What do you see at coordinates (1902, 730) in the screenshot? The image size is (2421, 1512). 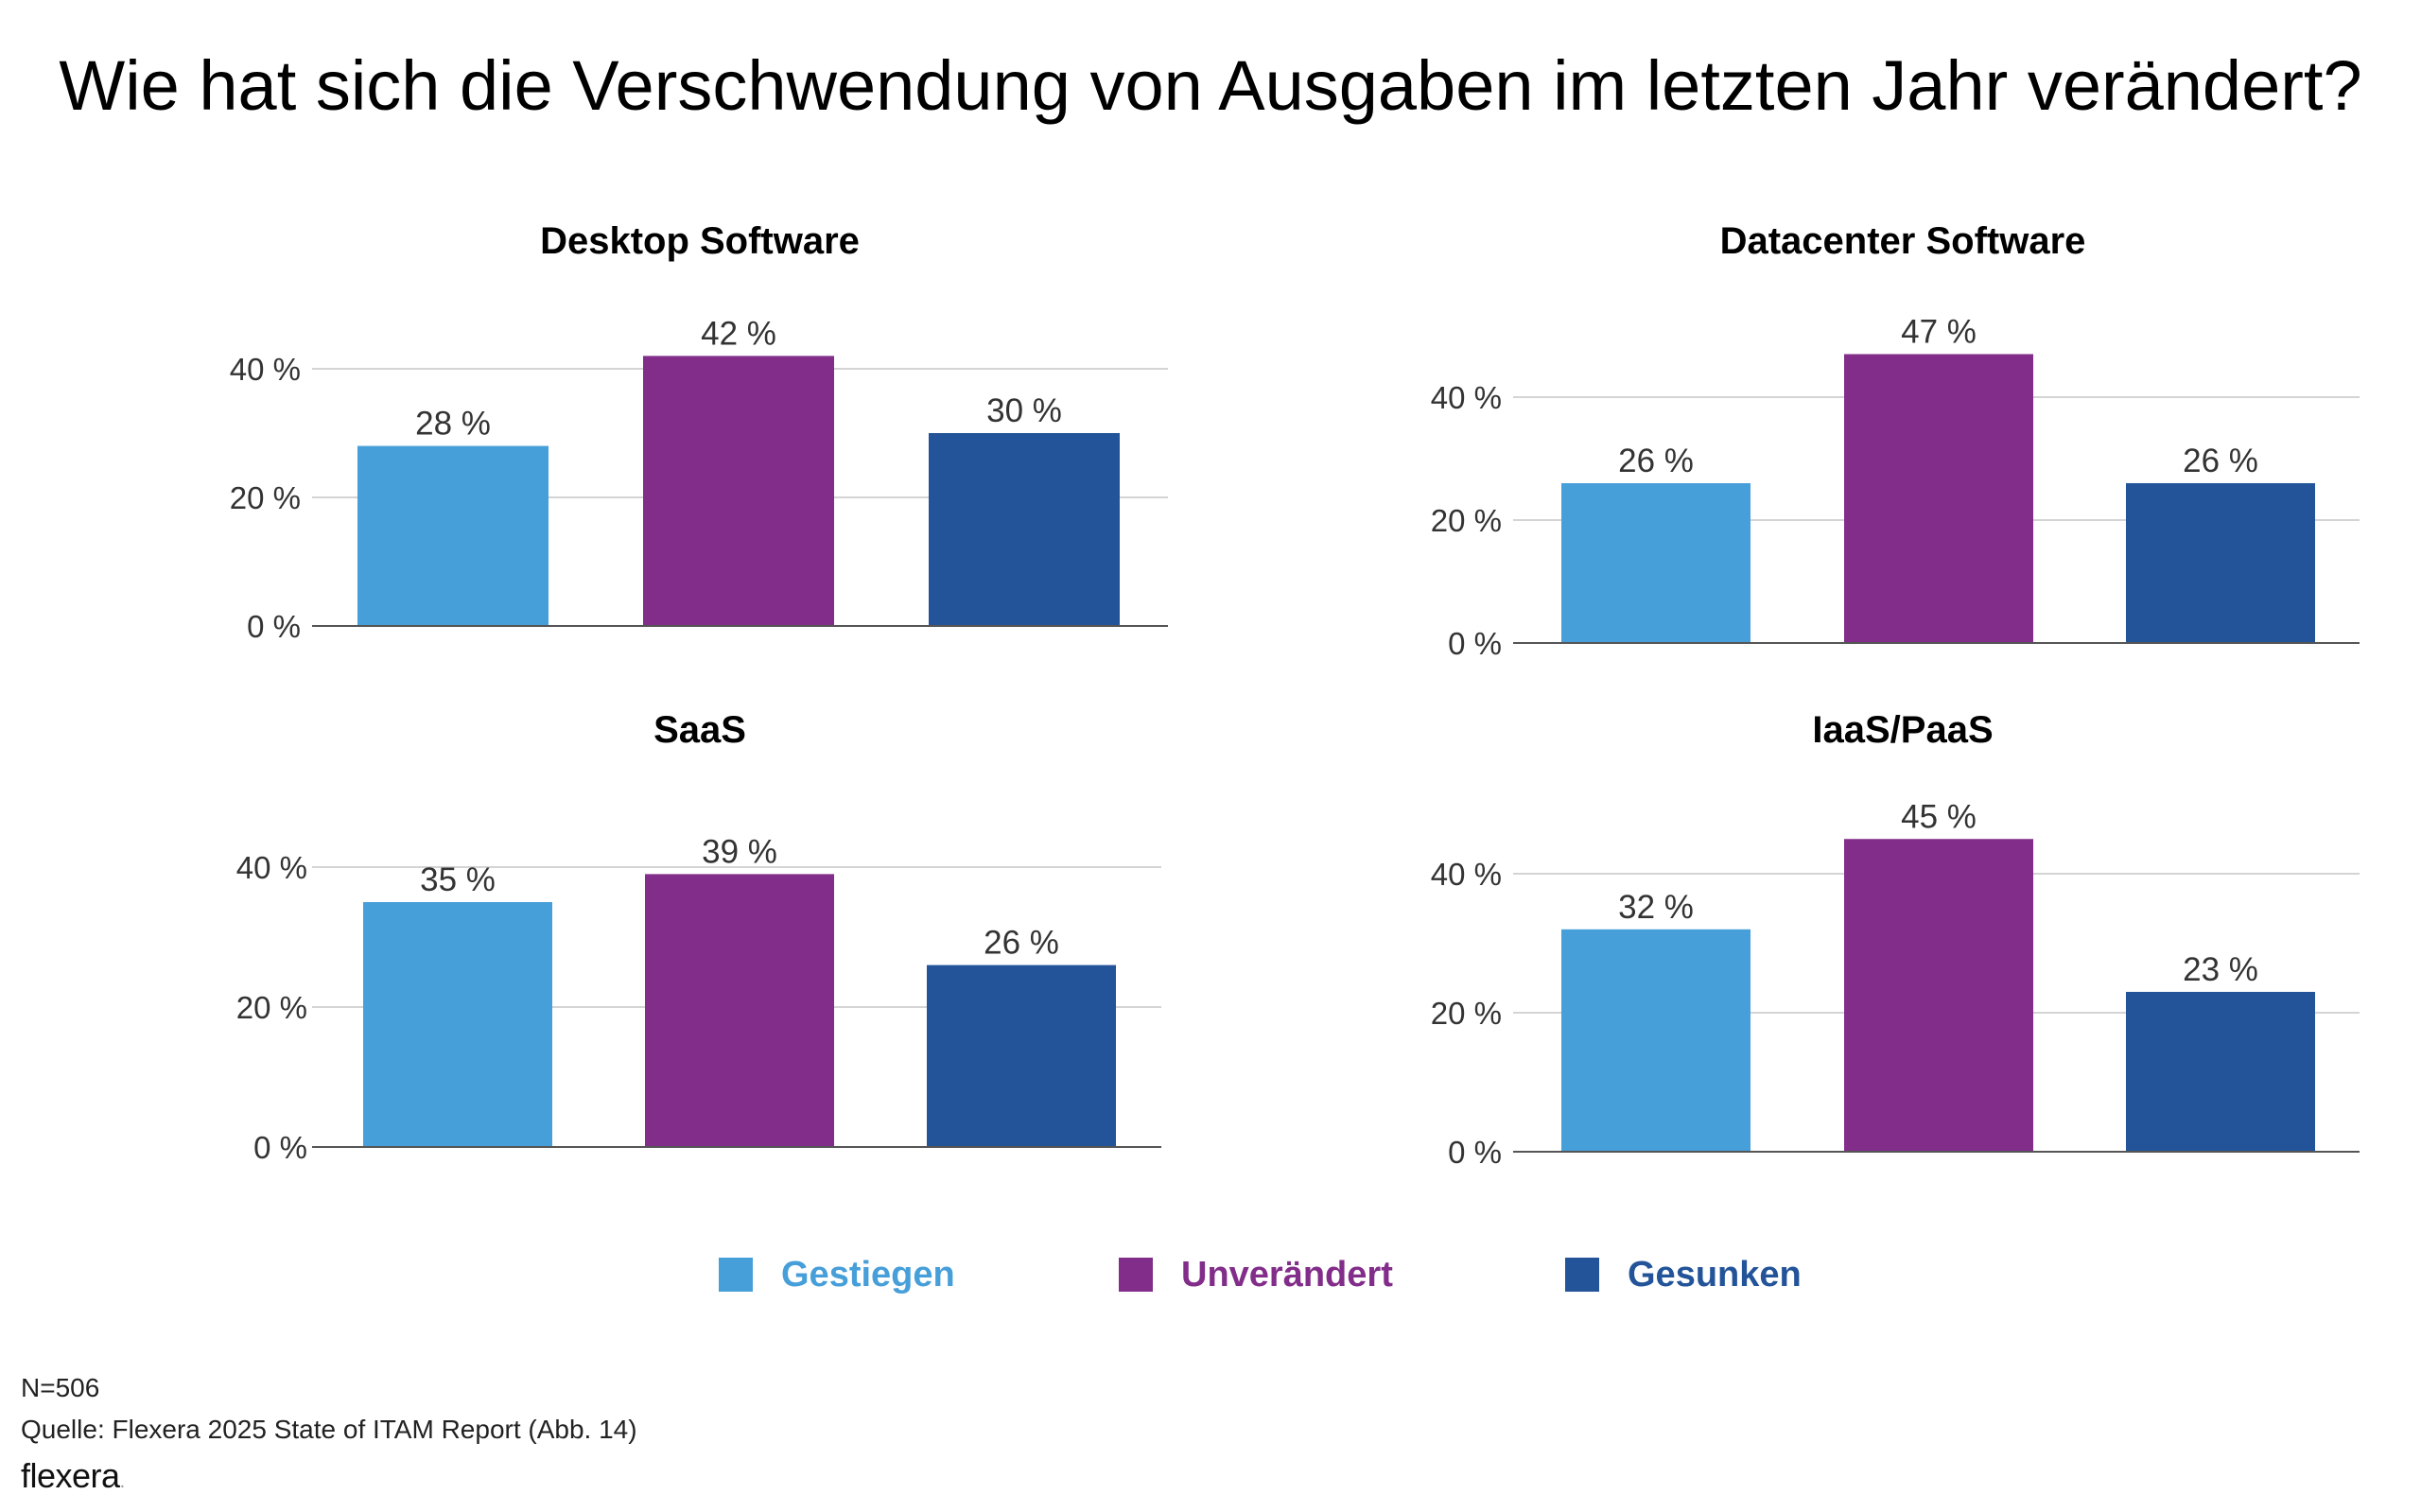 I see `chart-title: IaaS/PaaS` at bounding box center [1902, 730].